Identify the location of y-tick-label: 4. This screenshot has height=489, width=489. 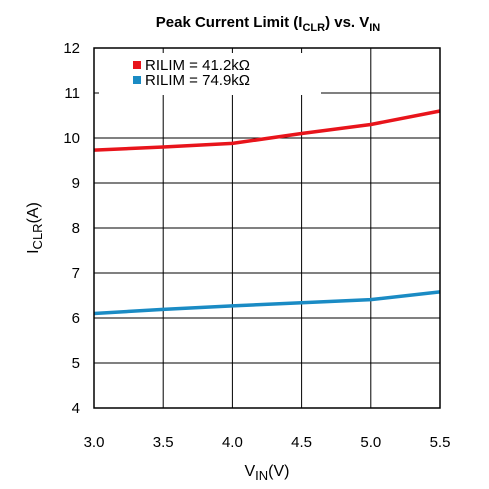
(76, 408).